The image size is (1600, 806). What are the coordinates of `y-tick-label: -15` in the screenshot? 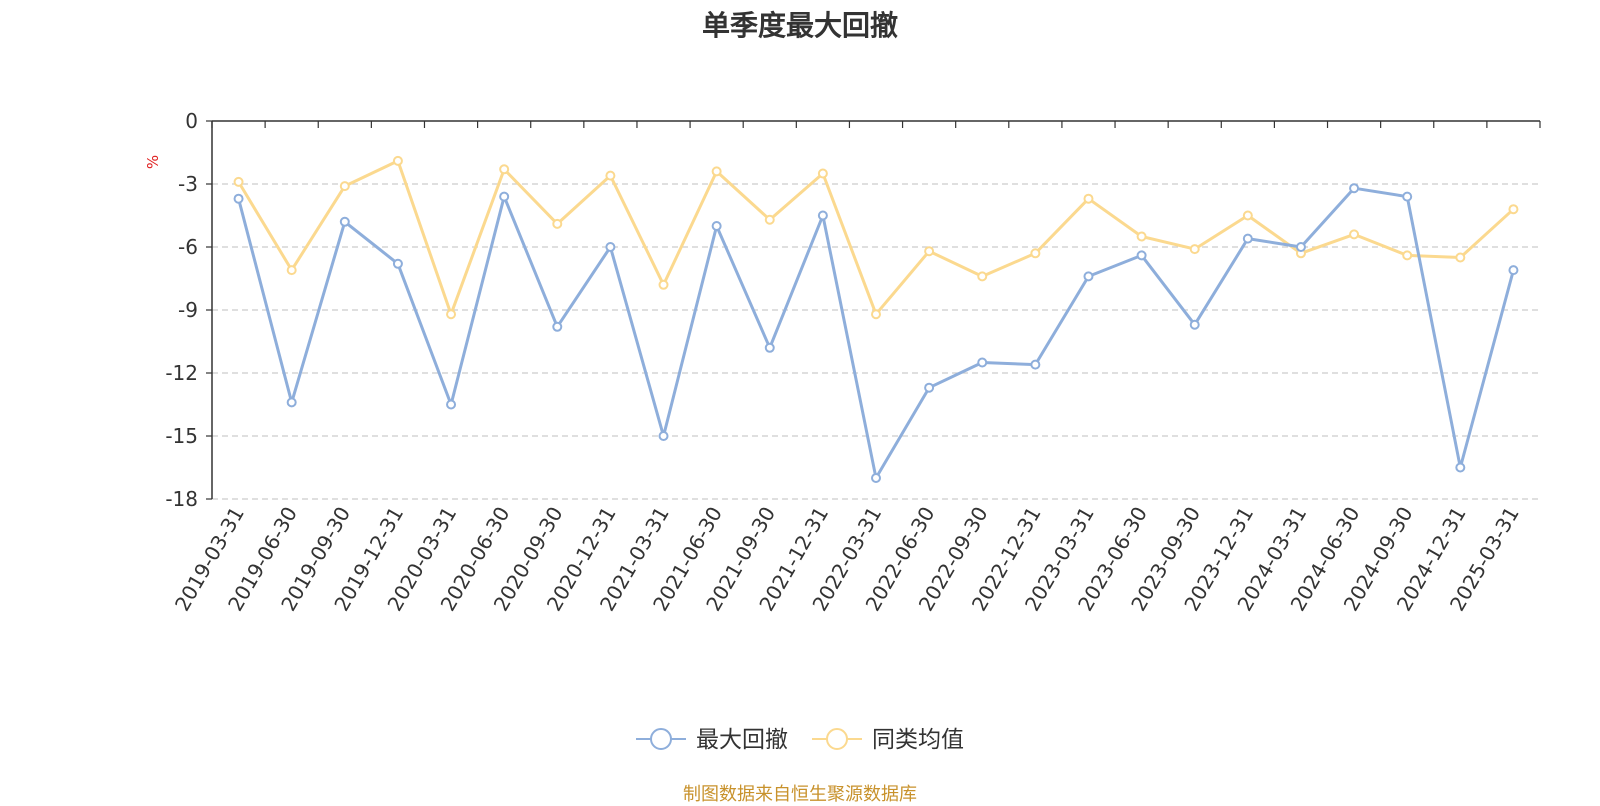 It's located at (181, 436).